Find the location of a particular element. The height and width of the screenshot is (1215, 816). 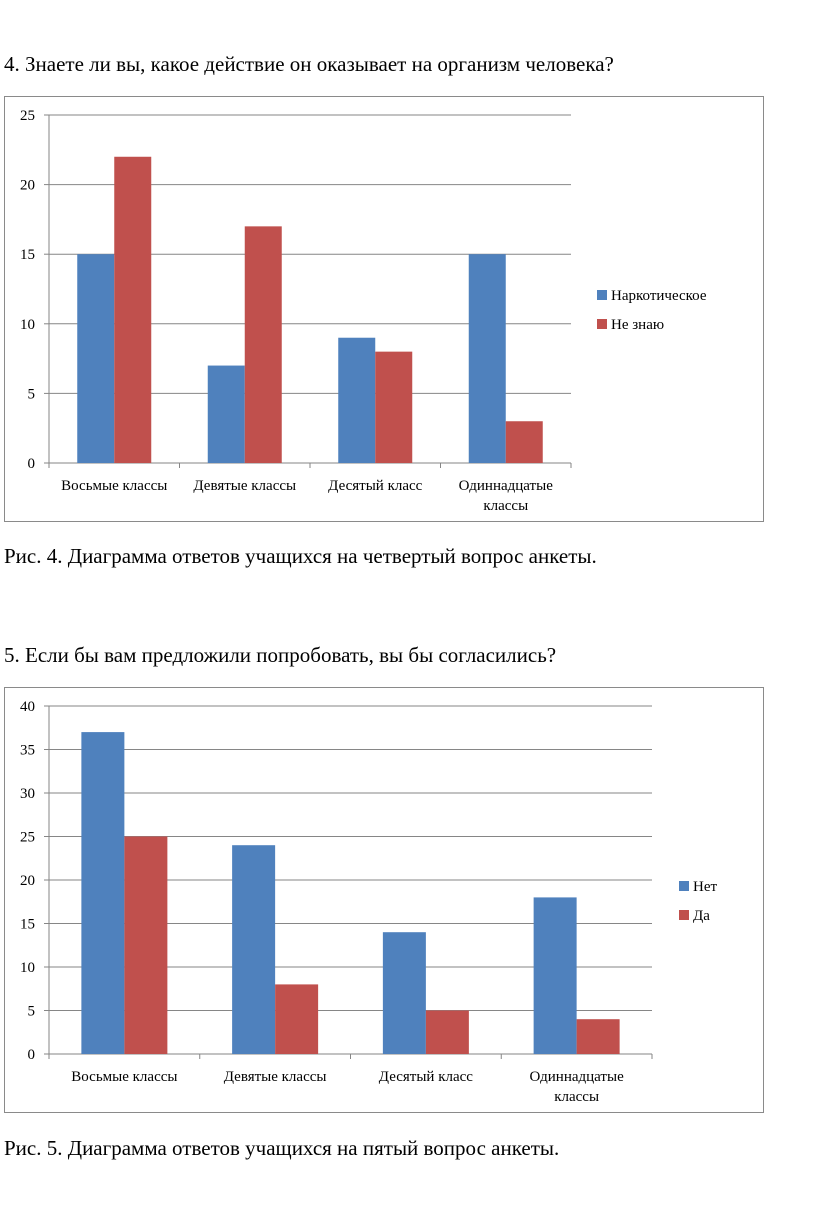

chart-2-ytick-label: 20 is located at coordinates (27, 881).